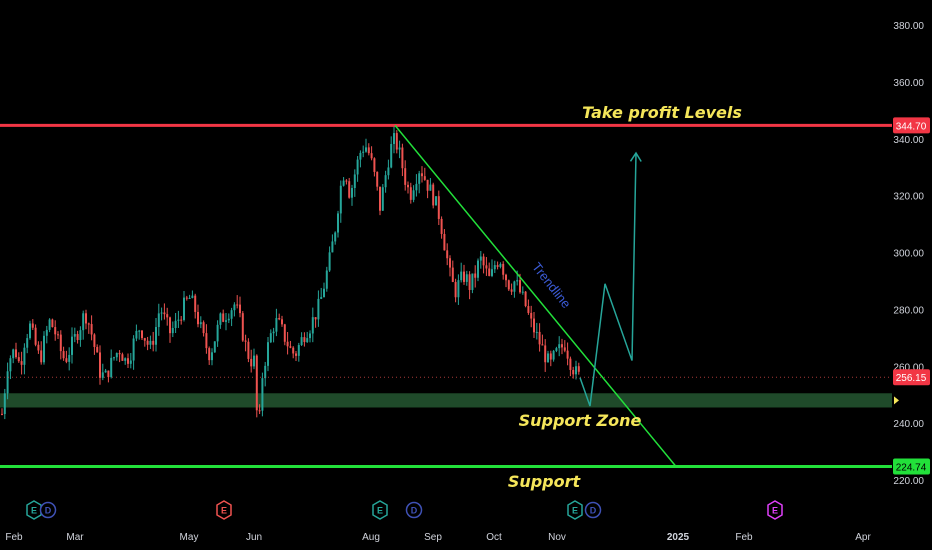  Describe the element at coordinates (254, 537) in the screenshot. I see `time-tick-label: Jun` at that location.